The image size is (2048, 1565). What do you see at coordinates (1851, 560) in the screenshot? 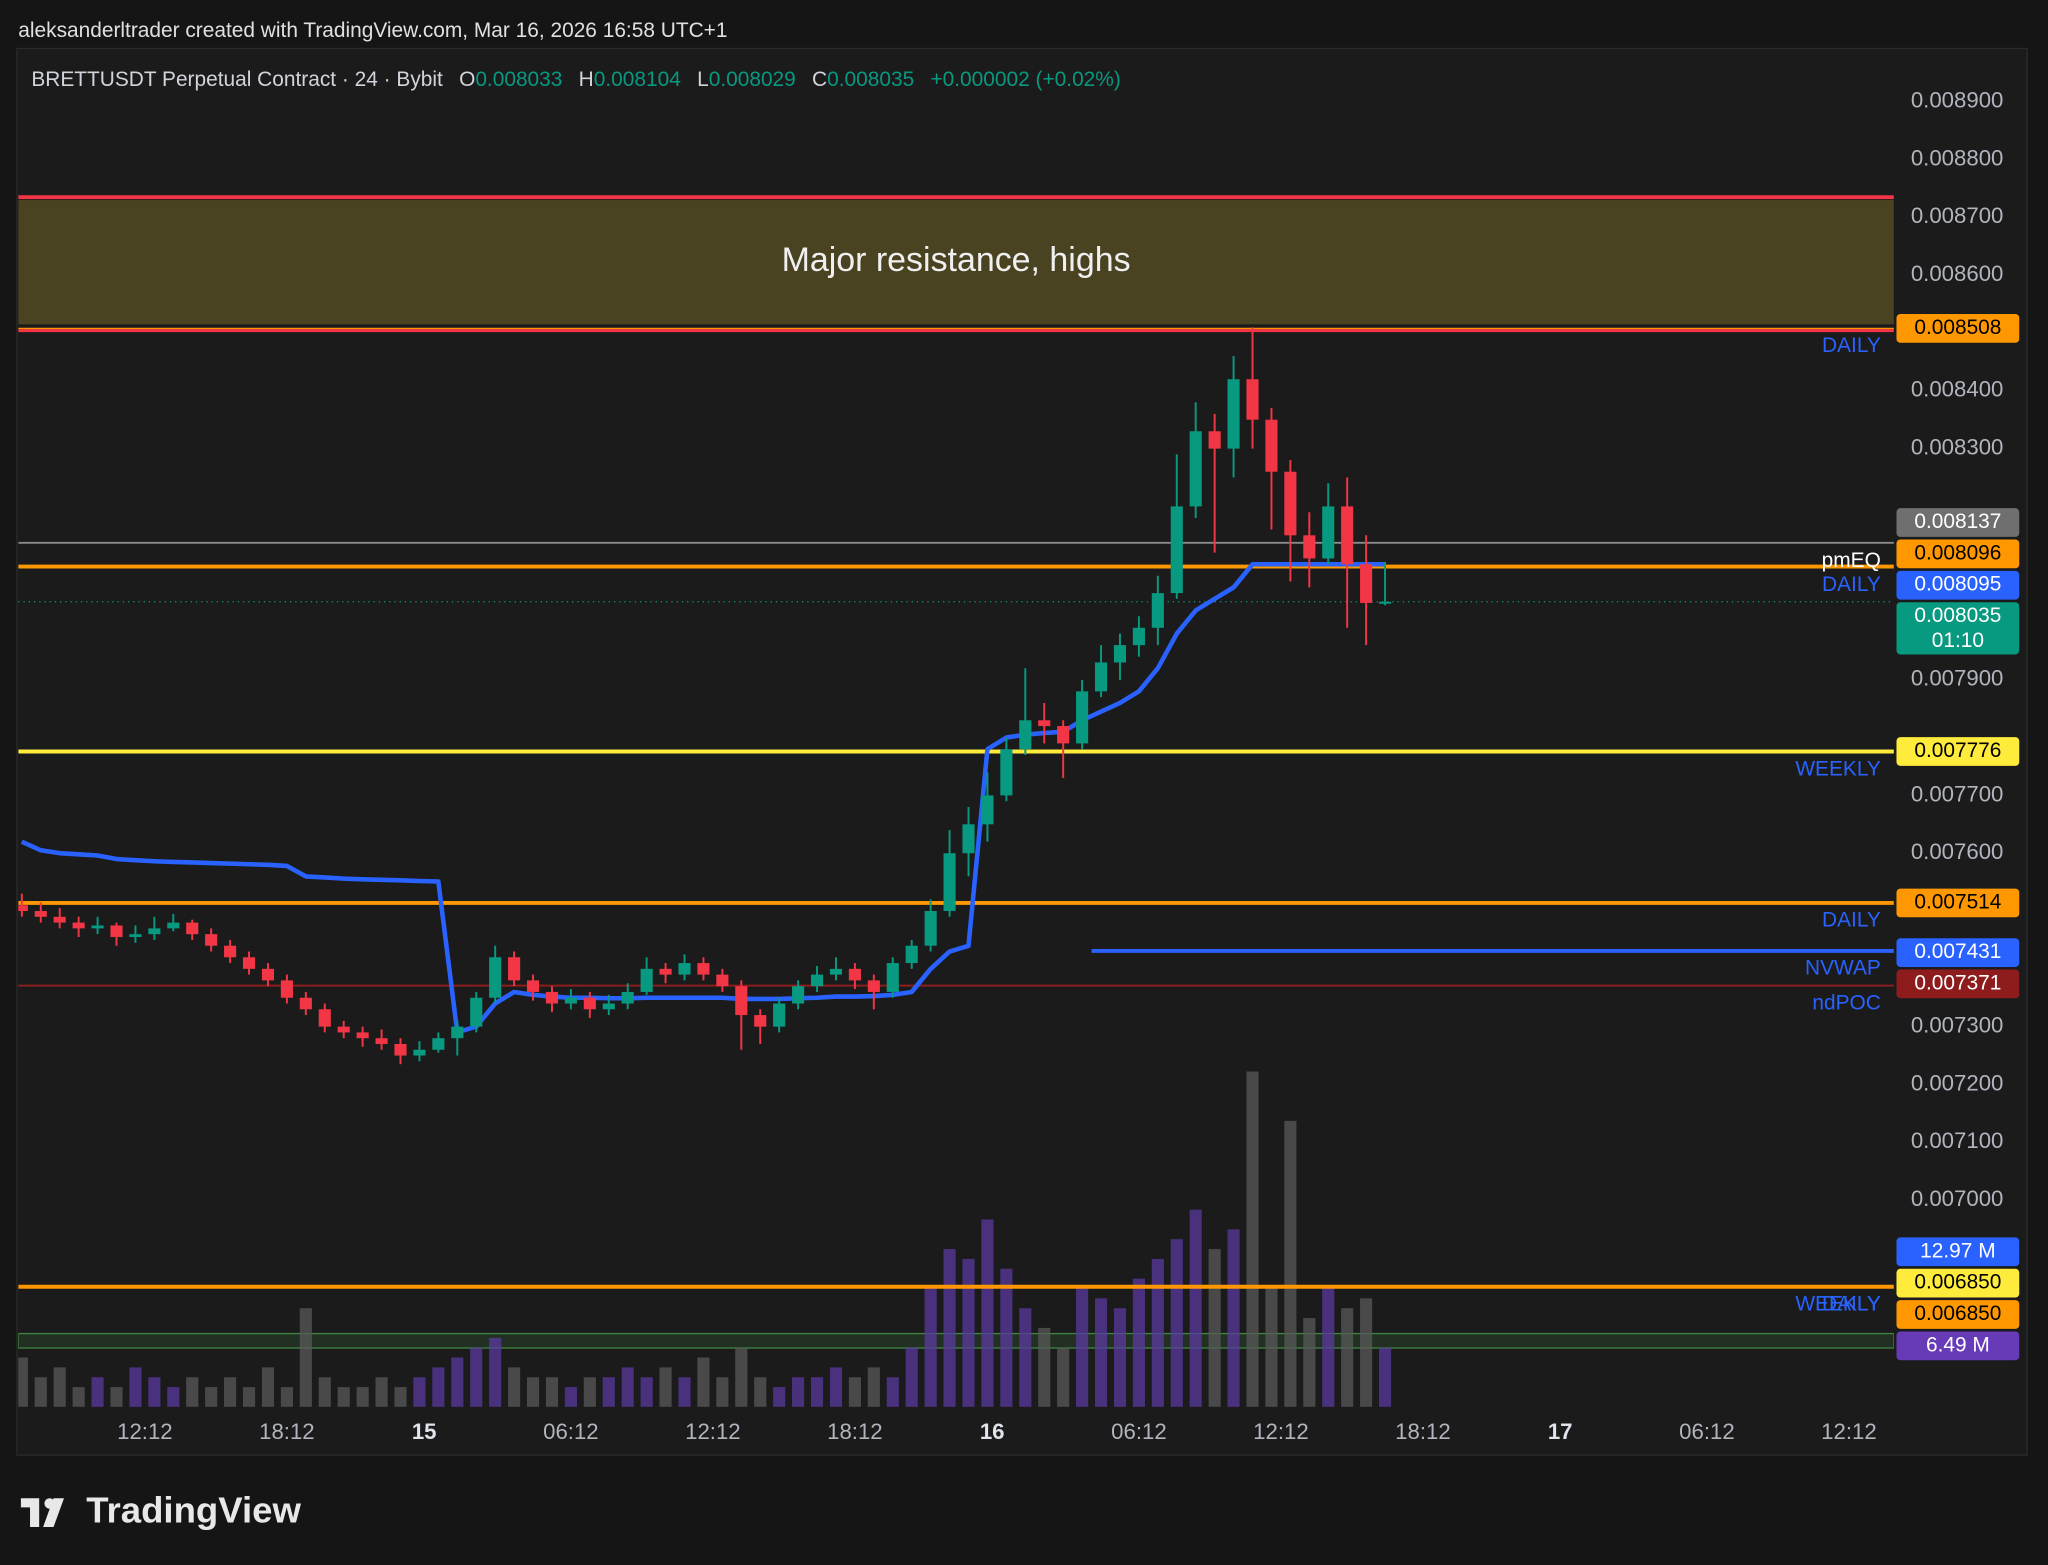
I see `level-text: pmEQ` at bounding box center [1851, 560].